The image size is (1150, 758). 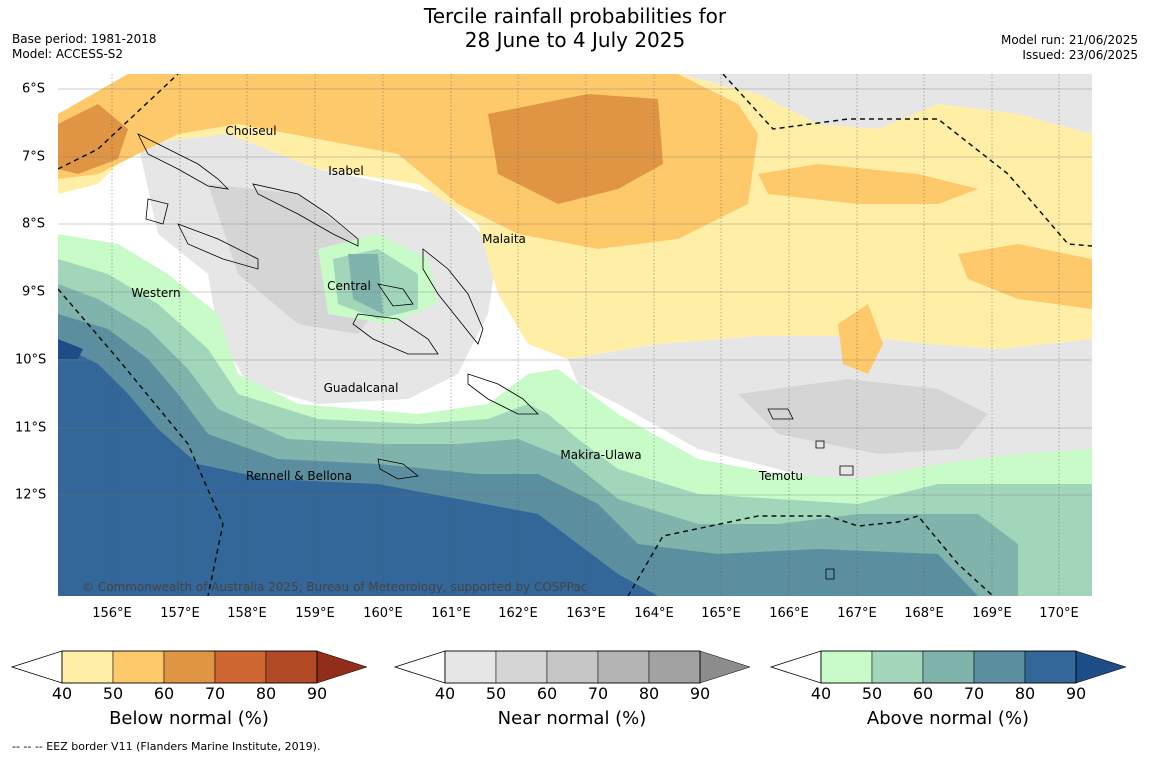 What do you see at coordinates (156, 293) in the screenshot?
I see `region-label-western: Western` at bounding box center [156, 293].